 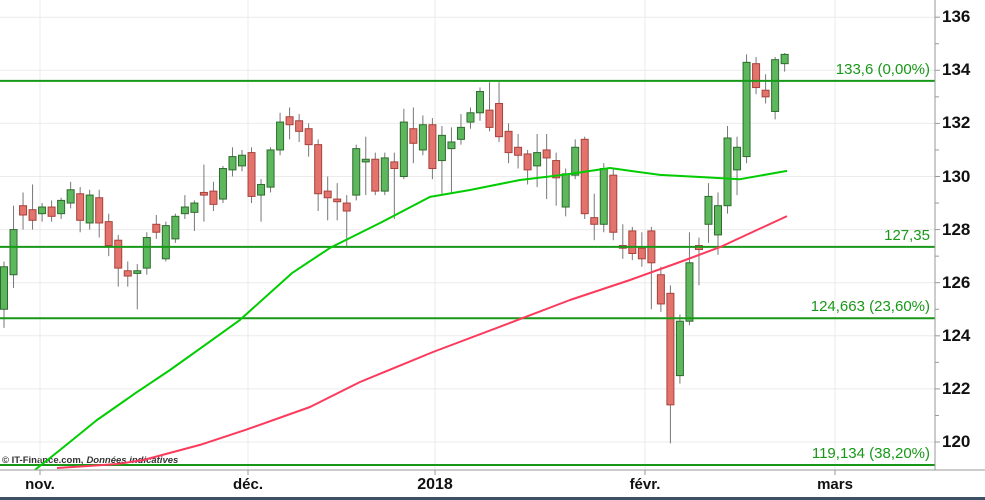 What do you see at coordinates (492, 498) in the screenshot?
I see `window-bottom-edge` at bounding box center [492, 498].